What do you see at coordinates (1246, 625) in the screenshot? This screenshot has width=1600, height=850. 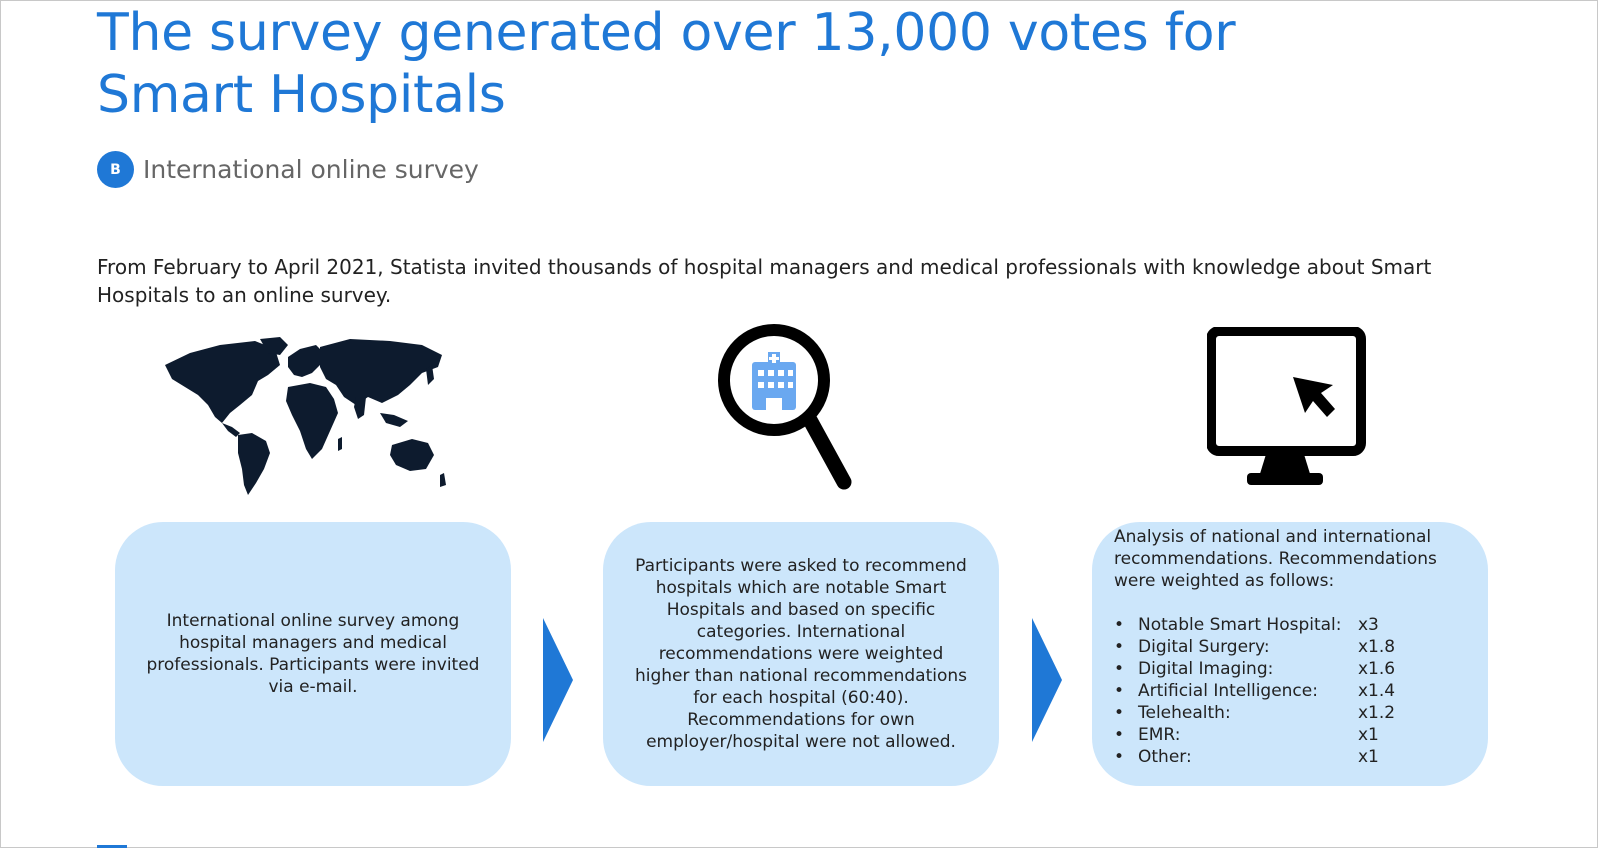 I see `list-item: • Notable Smart Hospital: x3` at bounding box center [1246, 625].